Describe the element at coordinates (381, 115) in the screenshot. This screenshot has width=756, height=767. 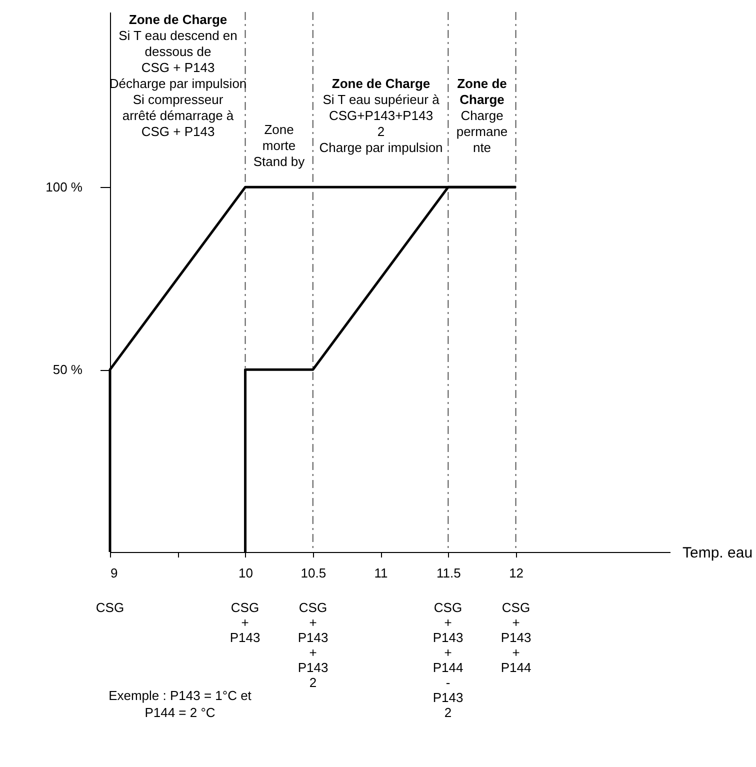
I see `annotation: Zone de Charge Si T eau supérieur à CSG+P143+P143 2 Charge par impulsion` at that location.